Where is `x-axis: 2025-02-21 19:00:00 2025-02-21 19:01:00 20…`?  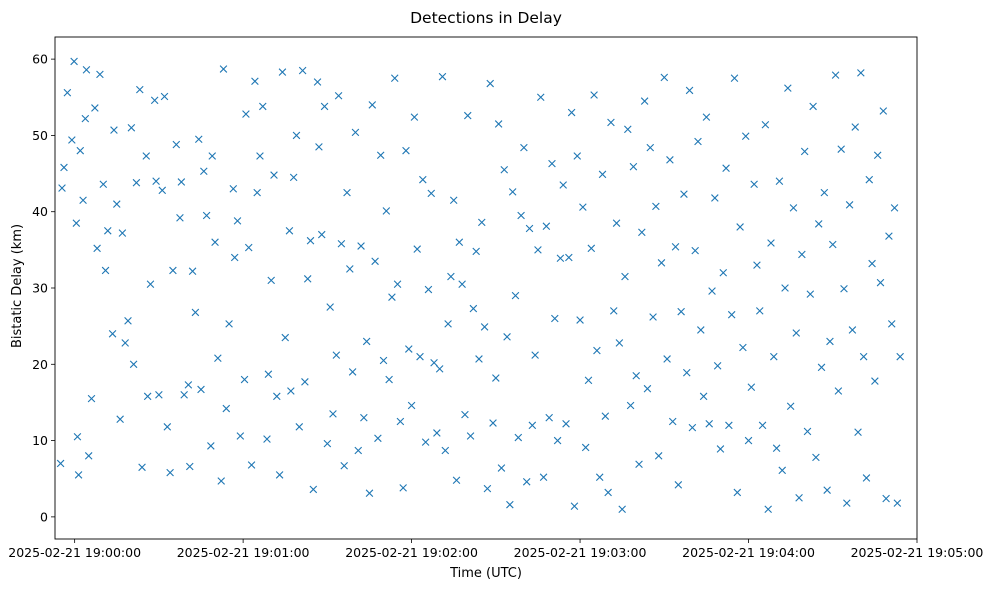 x-axis: 2025-02-21 19:00:00 2025-02-21 19:01:00 20… is located at coordinates (495, 549).